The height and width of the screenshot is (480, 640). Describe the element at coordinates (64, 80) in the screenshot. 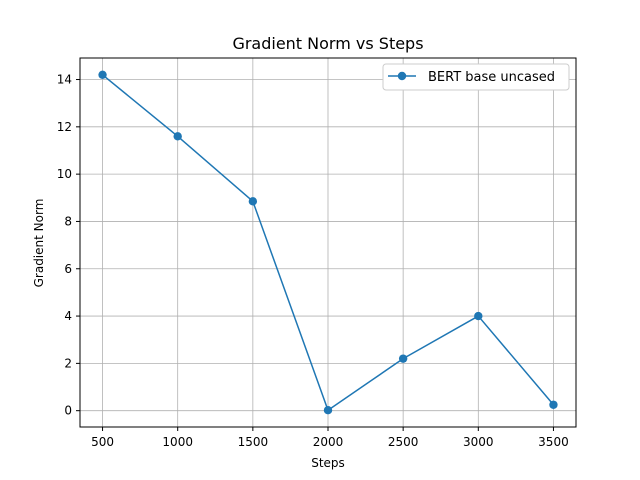

I see `y-tick-label: 14` at that location.